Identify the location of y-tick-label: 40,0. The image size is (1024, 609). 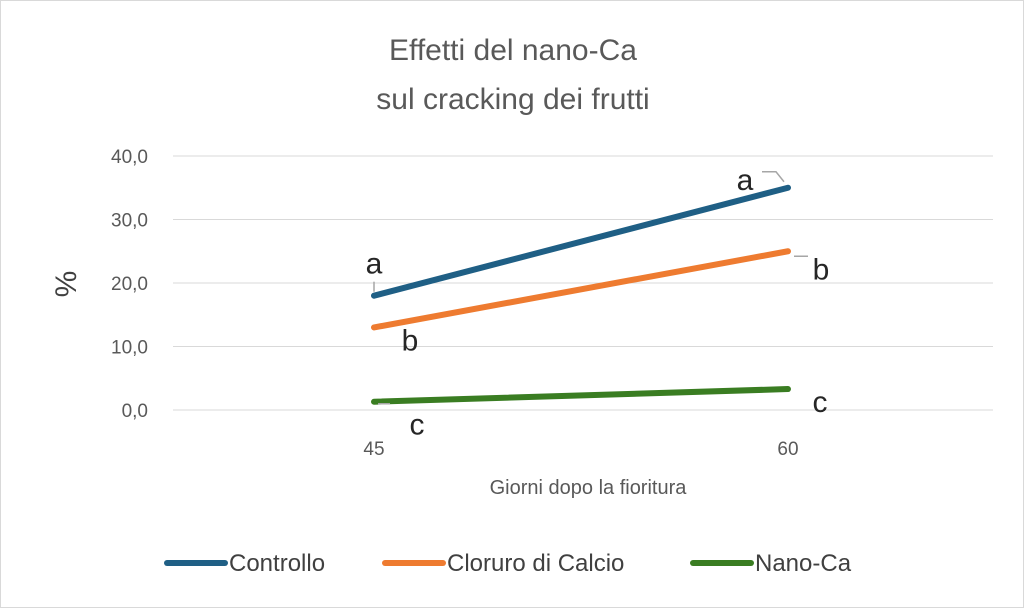
(129, 157).